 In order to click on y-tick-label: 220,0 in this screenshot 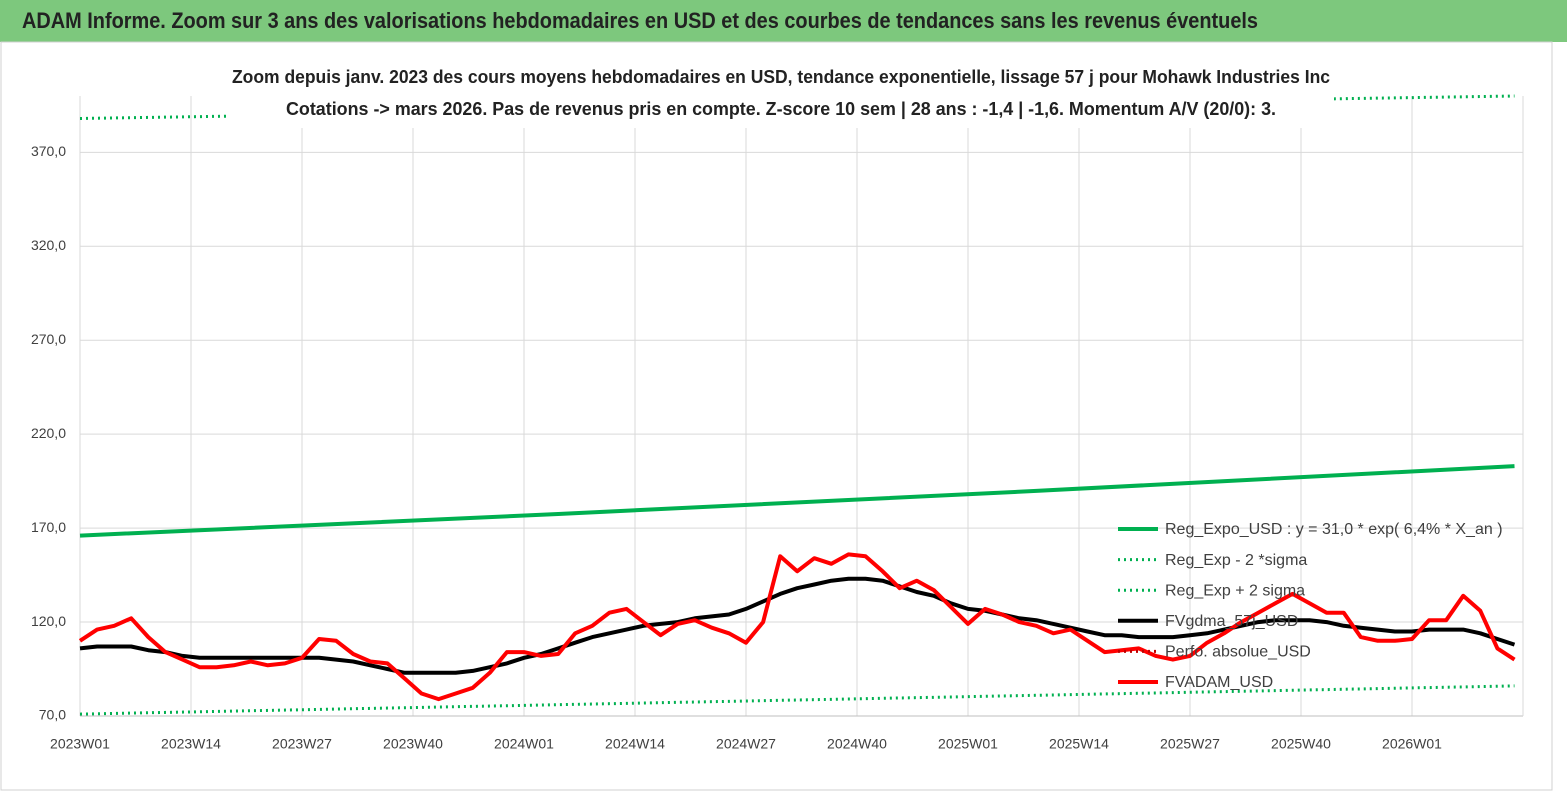, I will do `click(48, 433)`.